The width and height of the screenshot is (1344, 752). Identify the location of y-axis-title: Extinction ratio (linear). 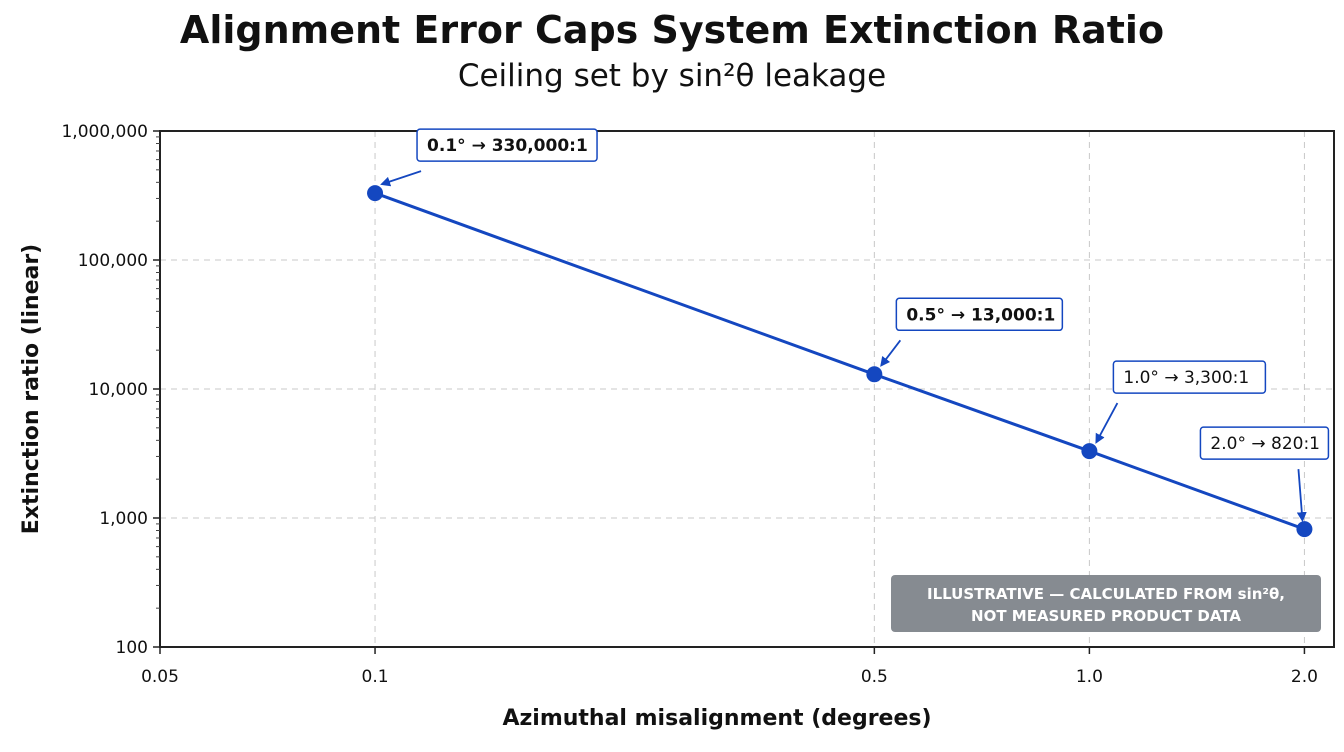
(31, 389).